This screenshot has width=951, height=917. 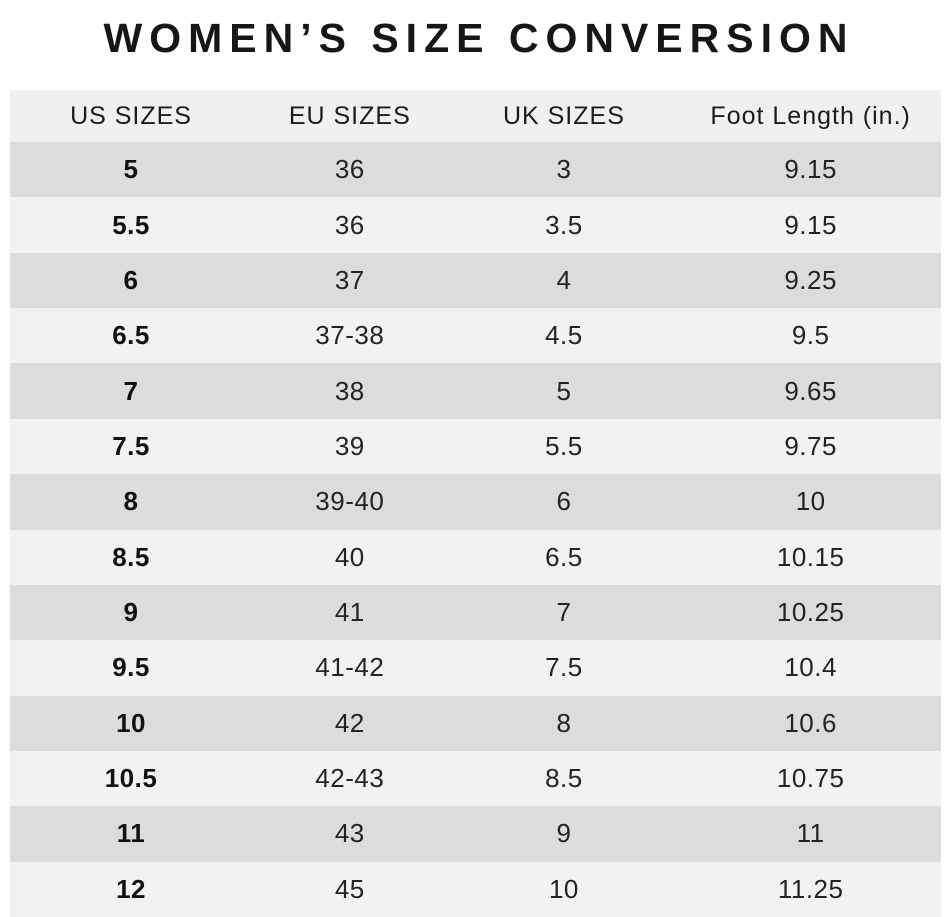 I want to click on eu-size-cell: 45, so click(x=349, y=888).